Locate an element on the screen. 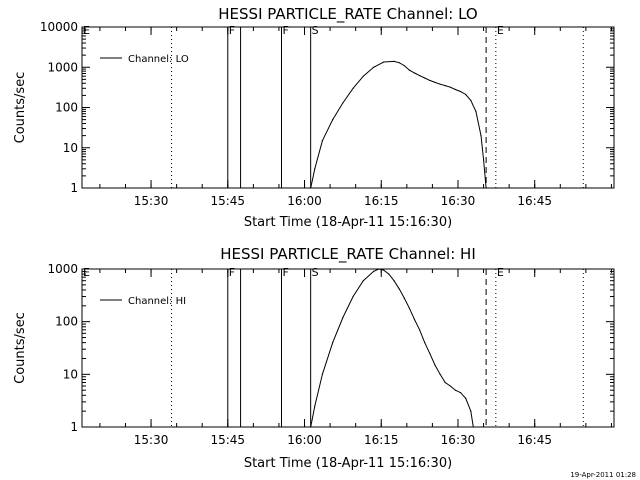 Image resolution: width=640 pixels, height=480 pixels. panel1-marker-label-5: S is located at coordinates (315, 30).